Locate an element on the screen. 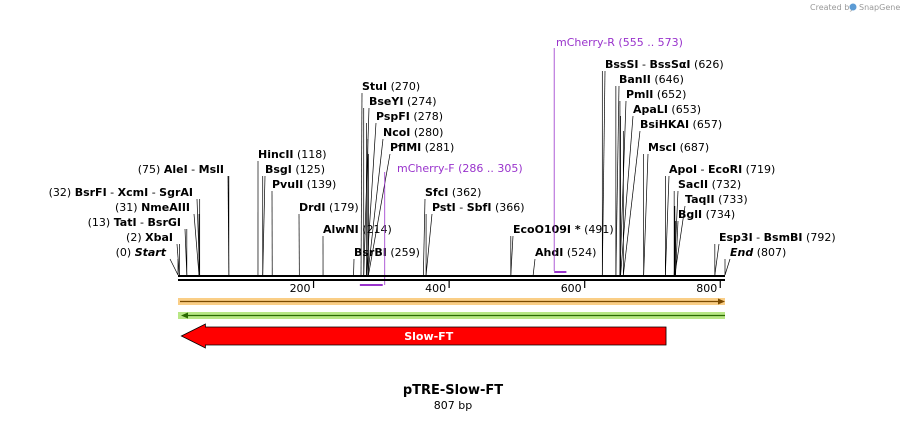  enzyme-name-xcmi: XcmI is located at coordinates (133, 192).